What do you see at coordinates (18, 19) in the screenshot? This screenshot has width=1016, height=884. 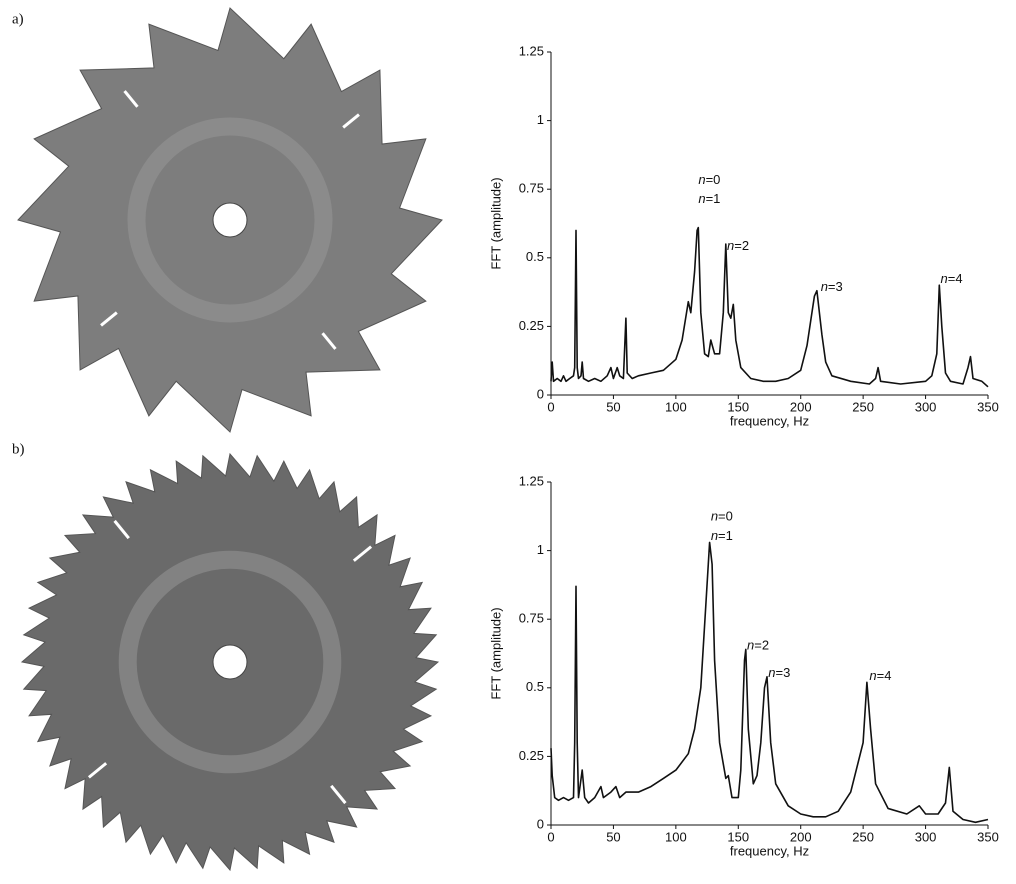 I see `panel-label: a)` at bounding box center [18, 19].